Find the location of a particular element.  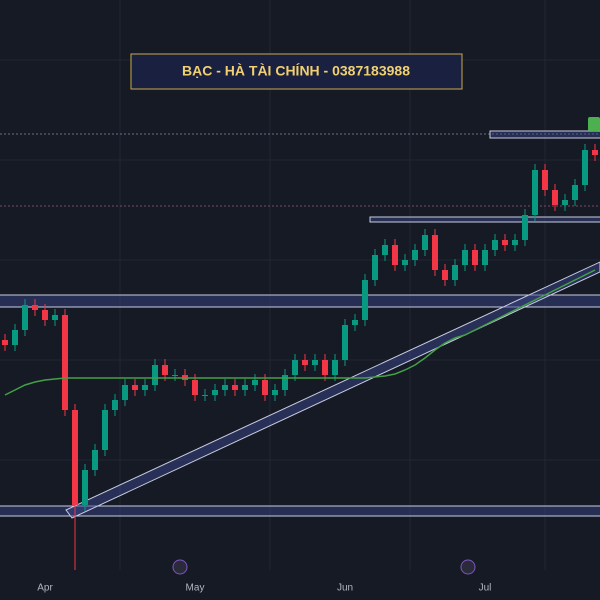

marker is located at coordinates (594, 124).